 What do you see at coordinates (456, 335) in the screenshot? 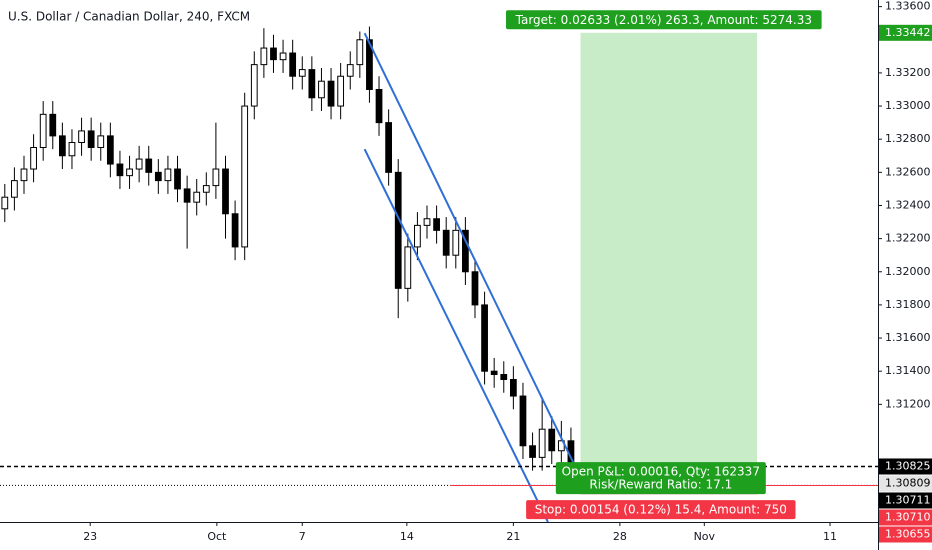
I see `channel-line` at bounding box center [456, 335].